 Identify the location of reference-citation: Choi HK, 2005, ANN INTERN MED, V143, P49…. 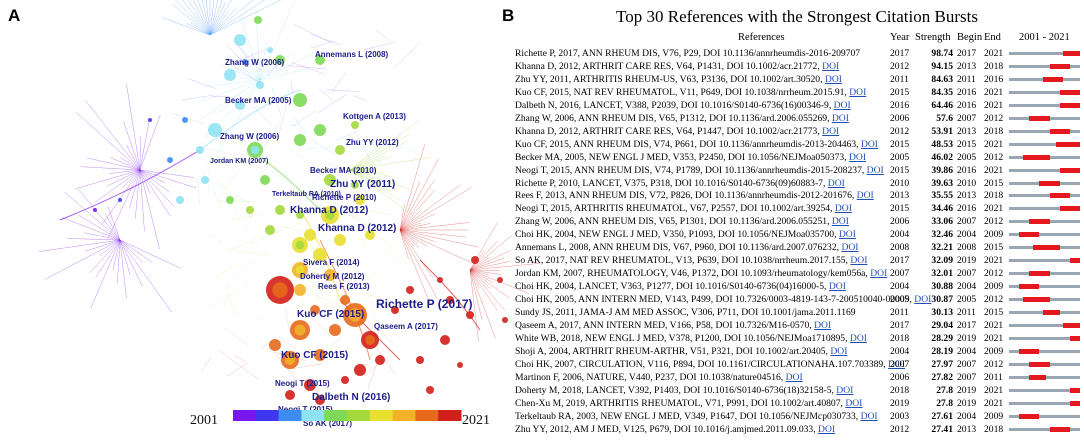
(715, 300).